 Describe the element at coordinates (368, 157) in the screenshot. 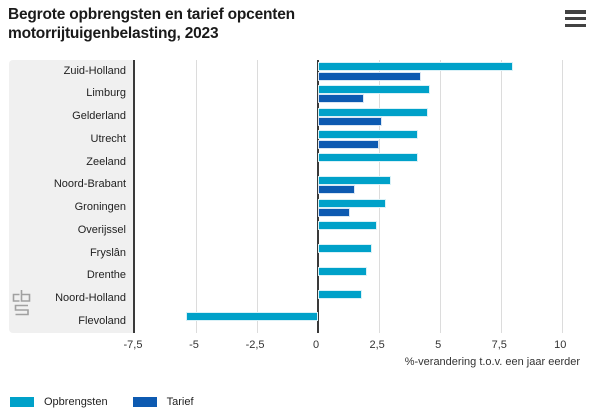

I see `bar-opbrengsten-zeeland` at that location.